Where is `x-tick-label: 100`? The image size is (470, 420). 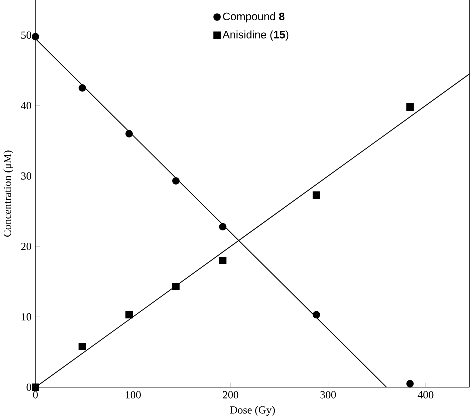 x-tick-label: 100 is located at coordinates (133, 395).